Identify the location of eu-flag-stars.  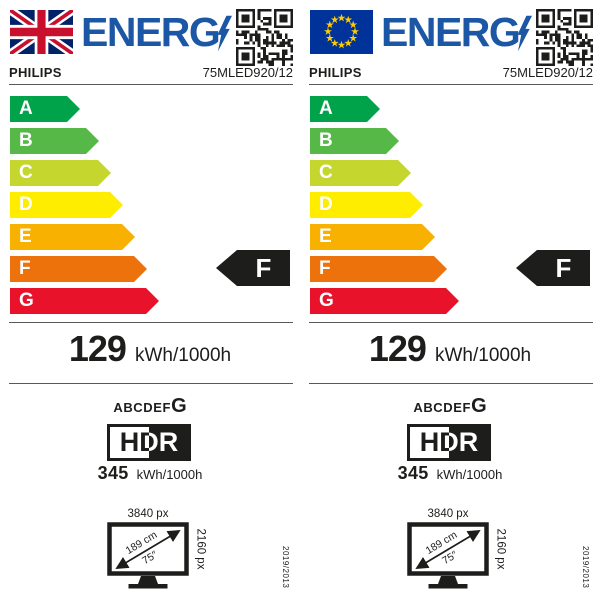
(341, 31).